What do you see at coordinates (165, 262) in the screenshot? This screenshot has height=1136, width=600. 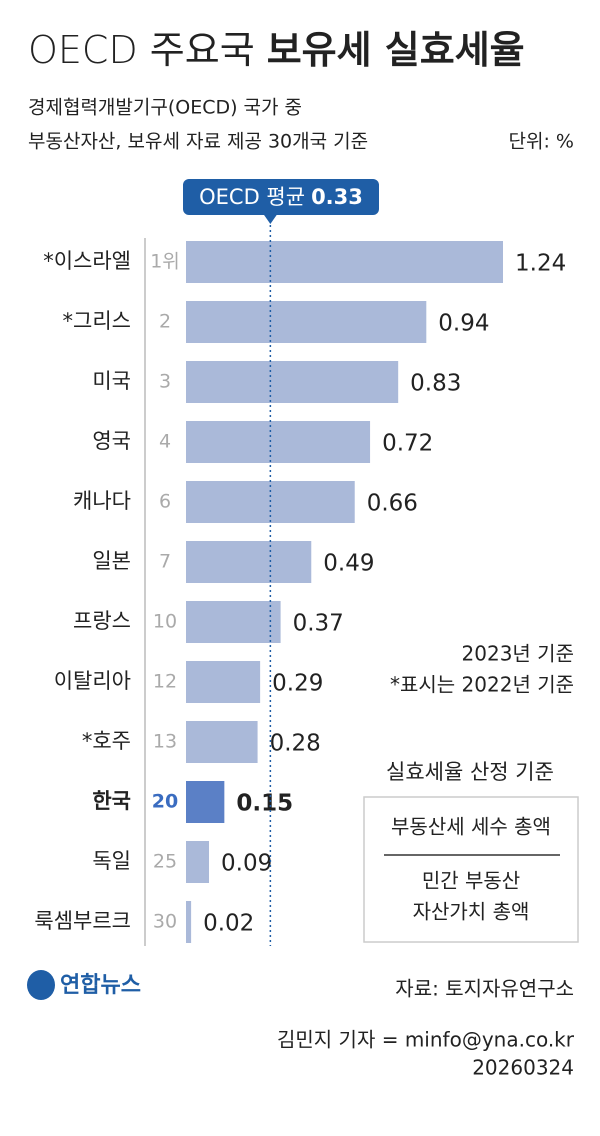 I see `rank-label: 1위` at bounding box center [165, 262].